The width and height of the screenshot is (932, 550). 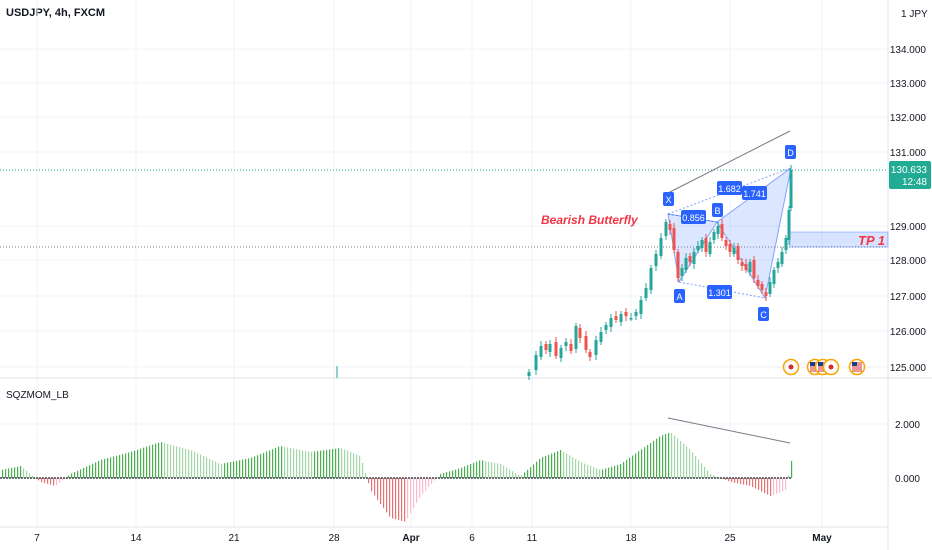 What do you see at coordinates (719, 292) in the screenshot?
I see `ratio-badge-abc: 1.301` at bounding box center [719, 292].